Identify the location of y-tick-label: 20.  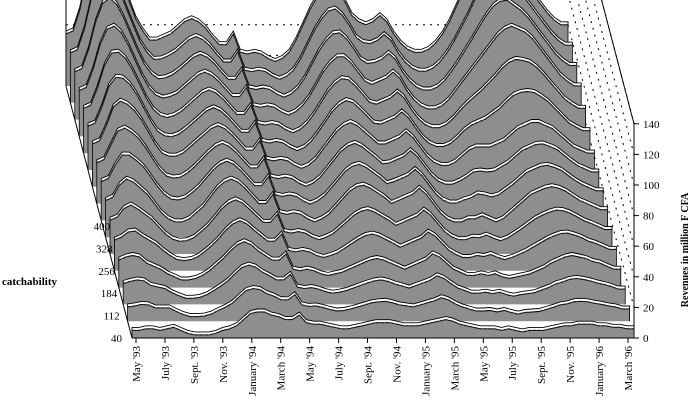
(649, 308).